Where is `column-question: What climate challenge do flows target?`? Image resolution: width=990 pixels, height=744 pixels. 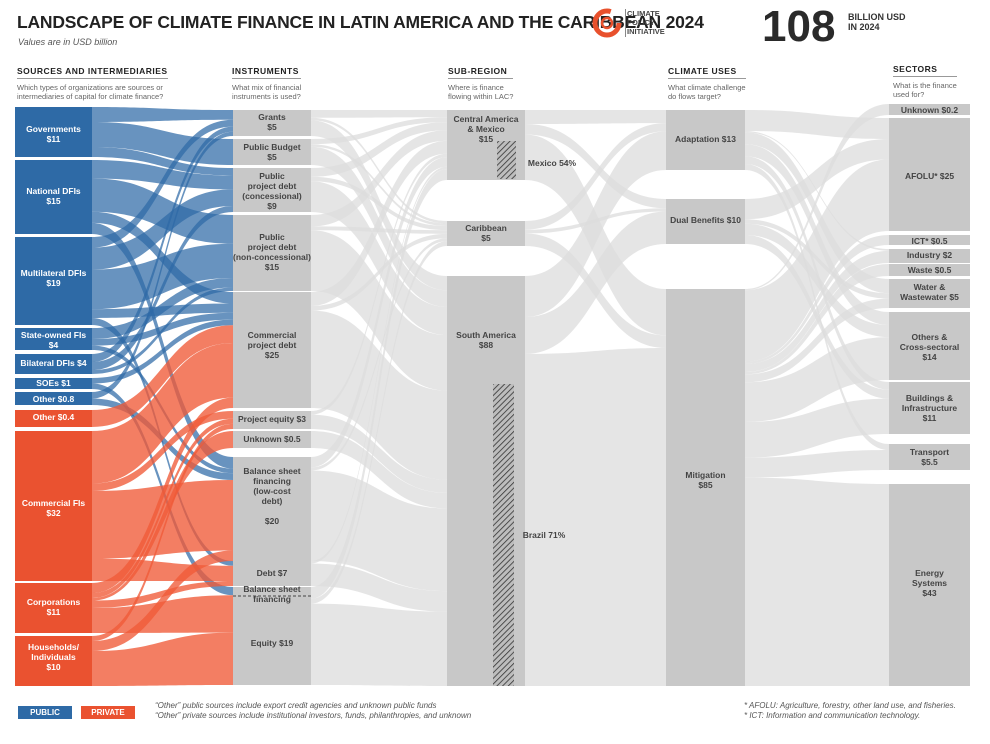 column-question: What climate challenge do flows target? is located at coordinates (707, 92).